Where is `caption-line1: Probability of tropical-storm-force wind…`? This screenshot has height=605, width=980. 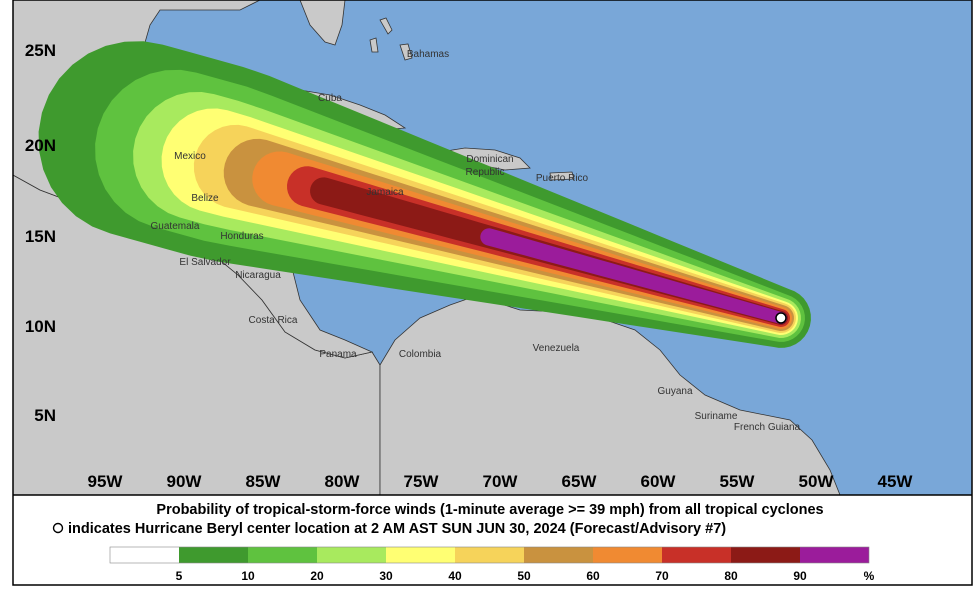
caption-line1: Probability of tropical-storm-force wind… is located at coordinates (489, 510).